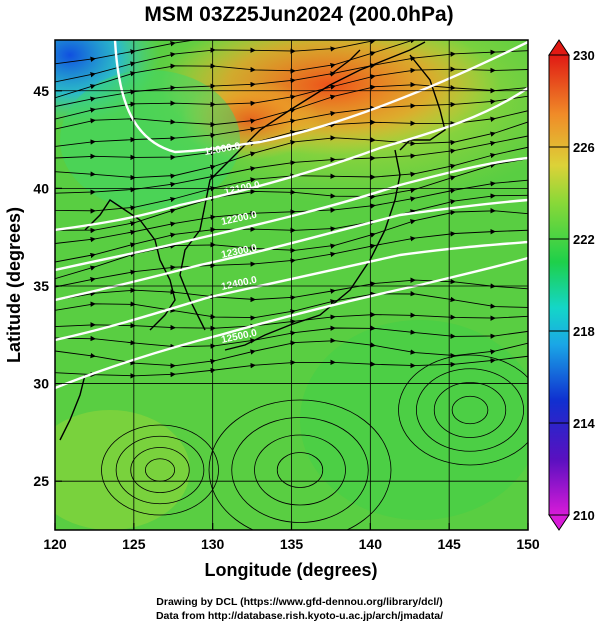 The width and height of the screenshot is (599, 625). Describe the element at coordinates (371, 544) in the screenshot. I see `x-tick-label: 140` at that location.